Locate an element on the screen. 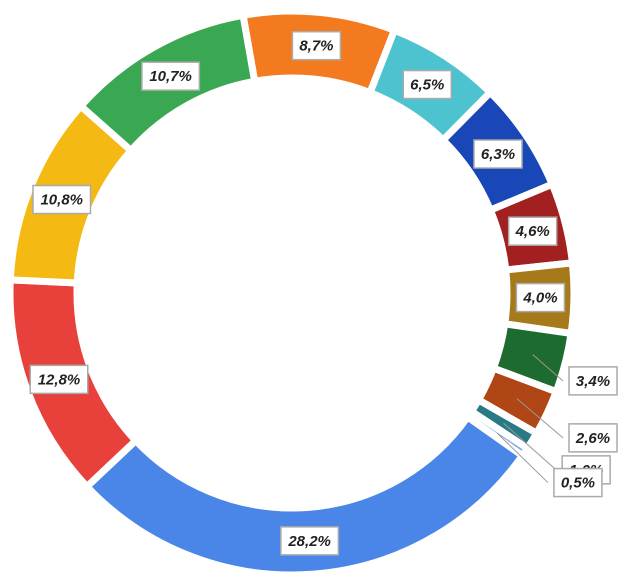 Image resolution: width=627 pixels, height=572 pixels. data-label: 3,4% is located at coordinates (593, 381).